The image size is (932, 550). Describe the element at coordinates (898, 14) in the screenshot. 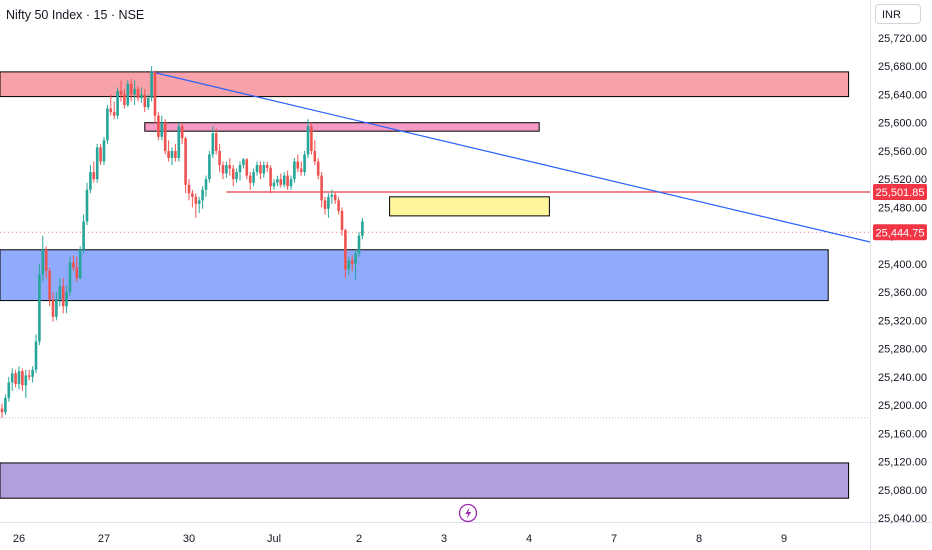

I see `currency-button: INR` at that location.